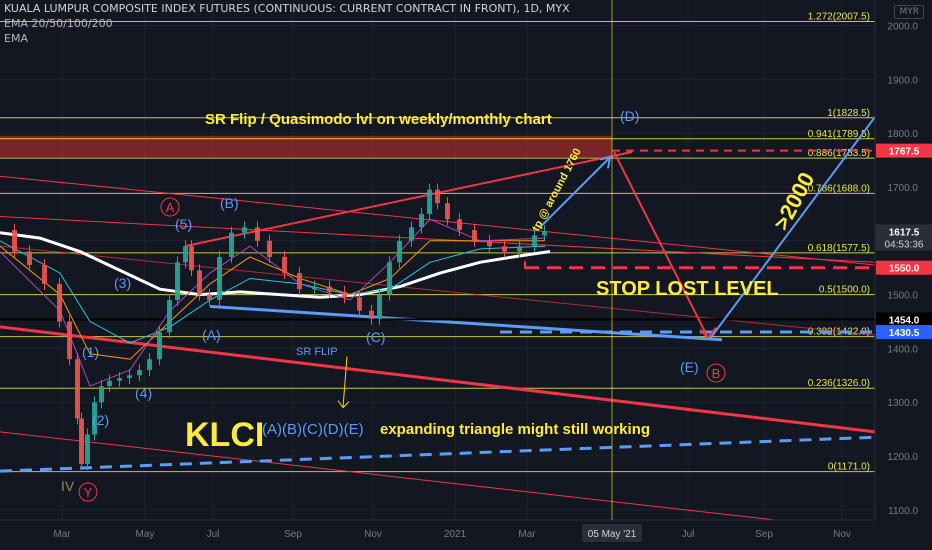 This screenshot has width=932, height=550. What do you see at coordinates (455, 534) in the screenshot?
I see `time-tick-label: 2021` at bounding box center [455, 534].